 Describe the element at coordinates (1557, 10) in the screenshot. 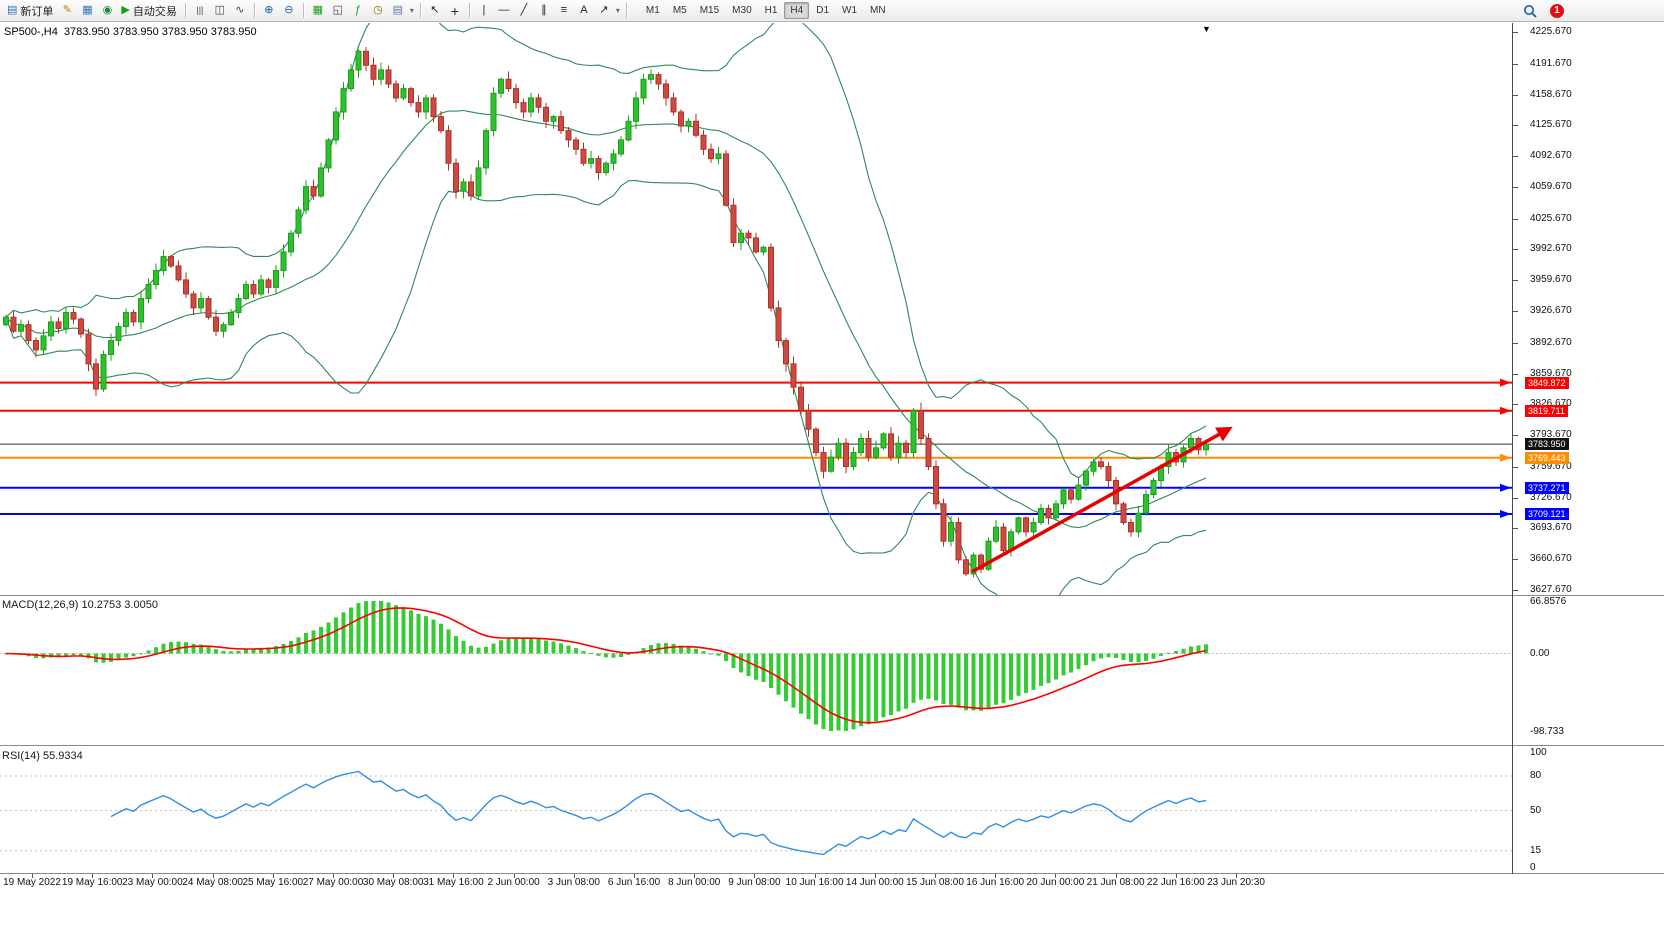

I see `notification-badge: 1` at that location.